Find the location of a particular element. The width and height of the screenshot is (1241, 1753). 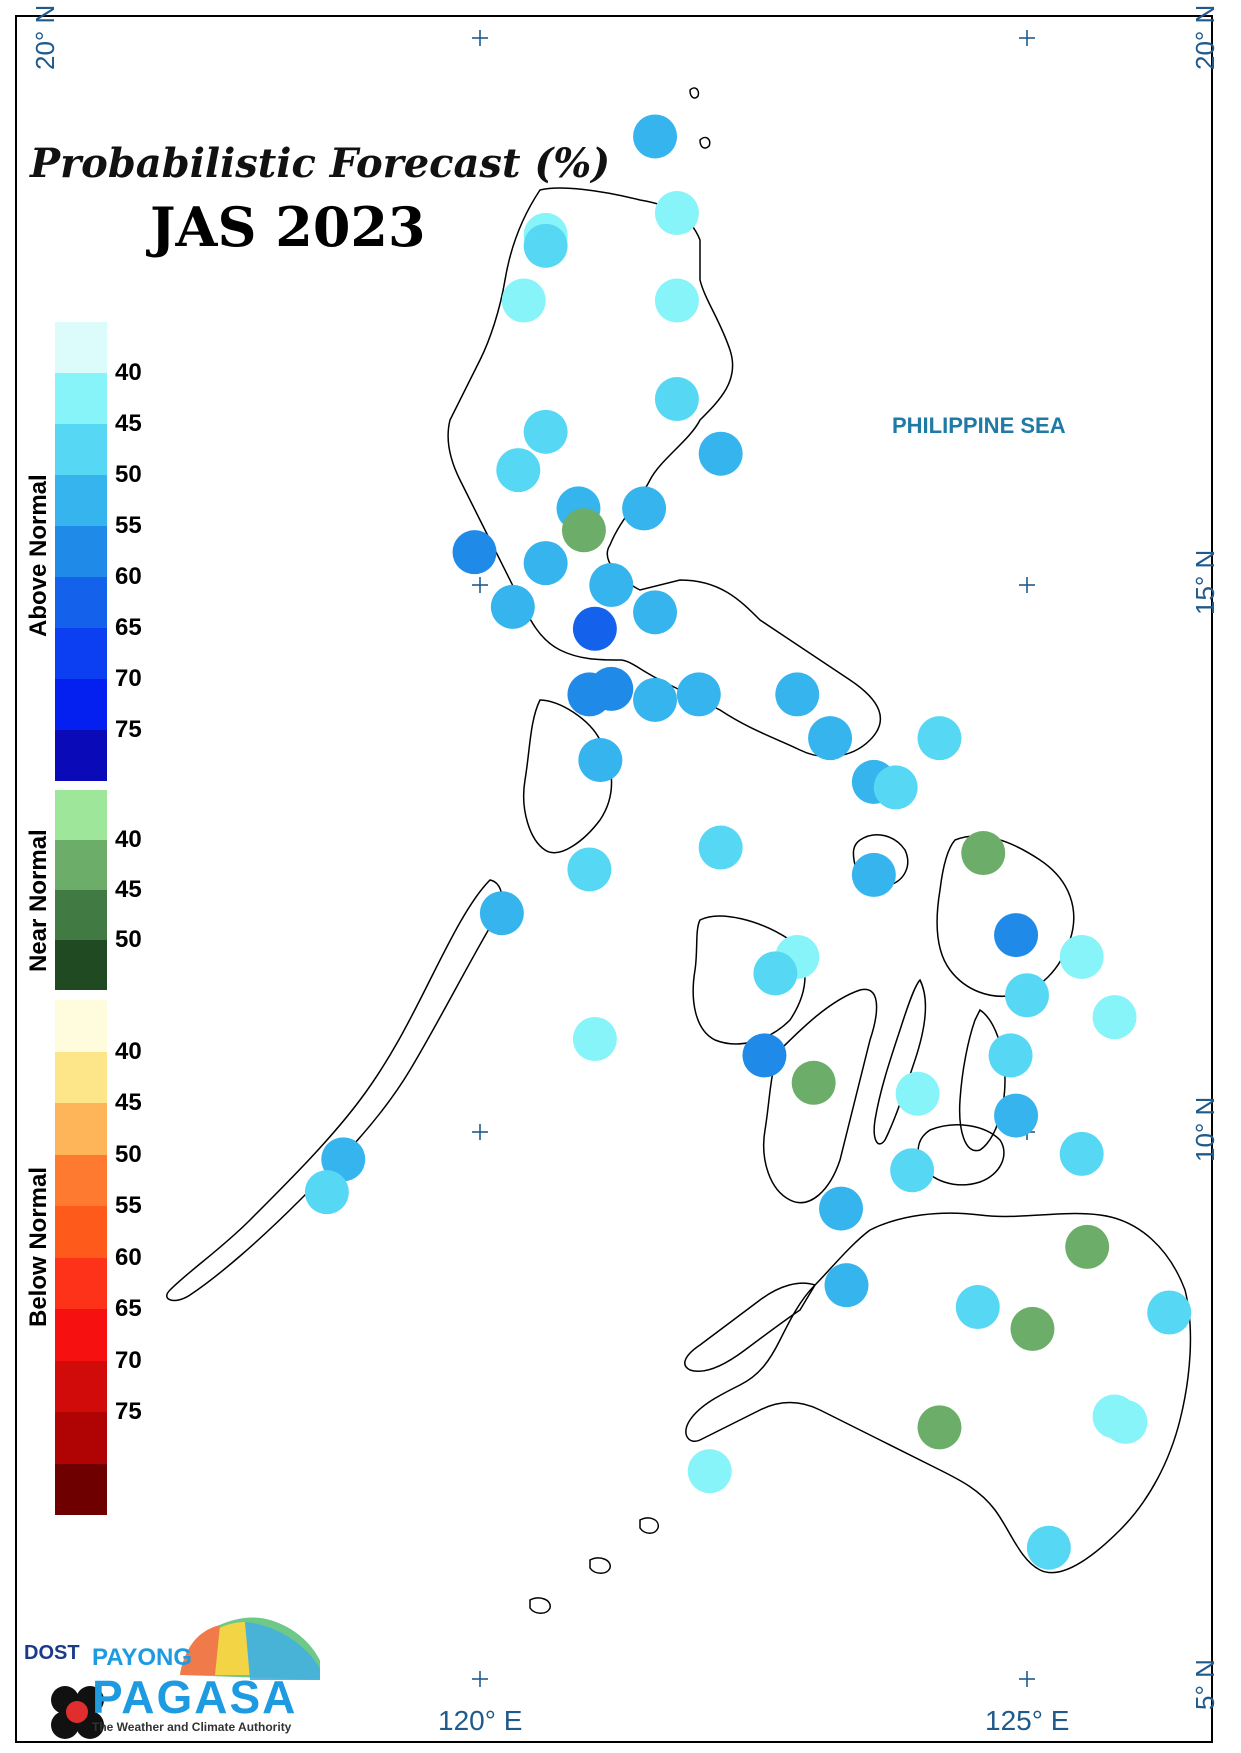

dost-text: DOST is located at coordinates (52, 1653).